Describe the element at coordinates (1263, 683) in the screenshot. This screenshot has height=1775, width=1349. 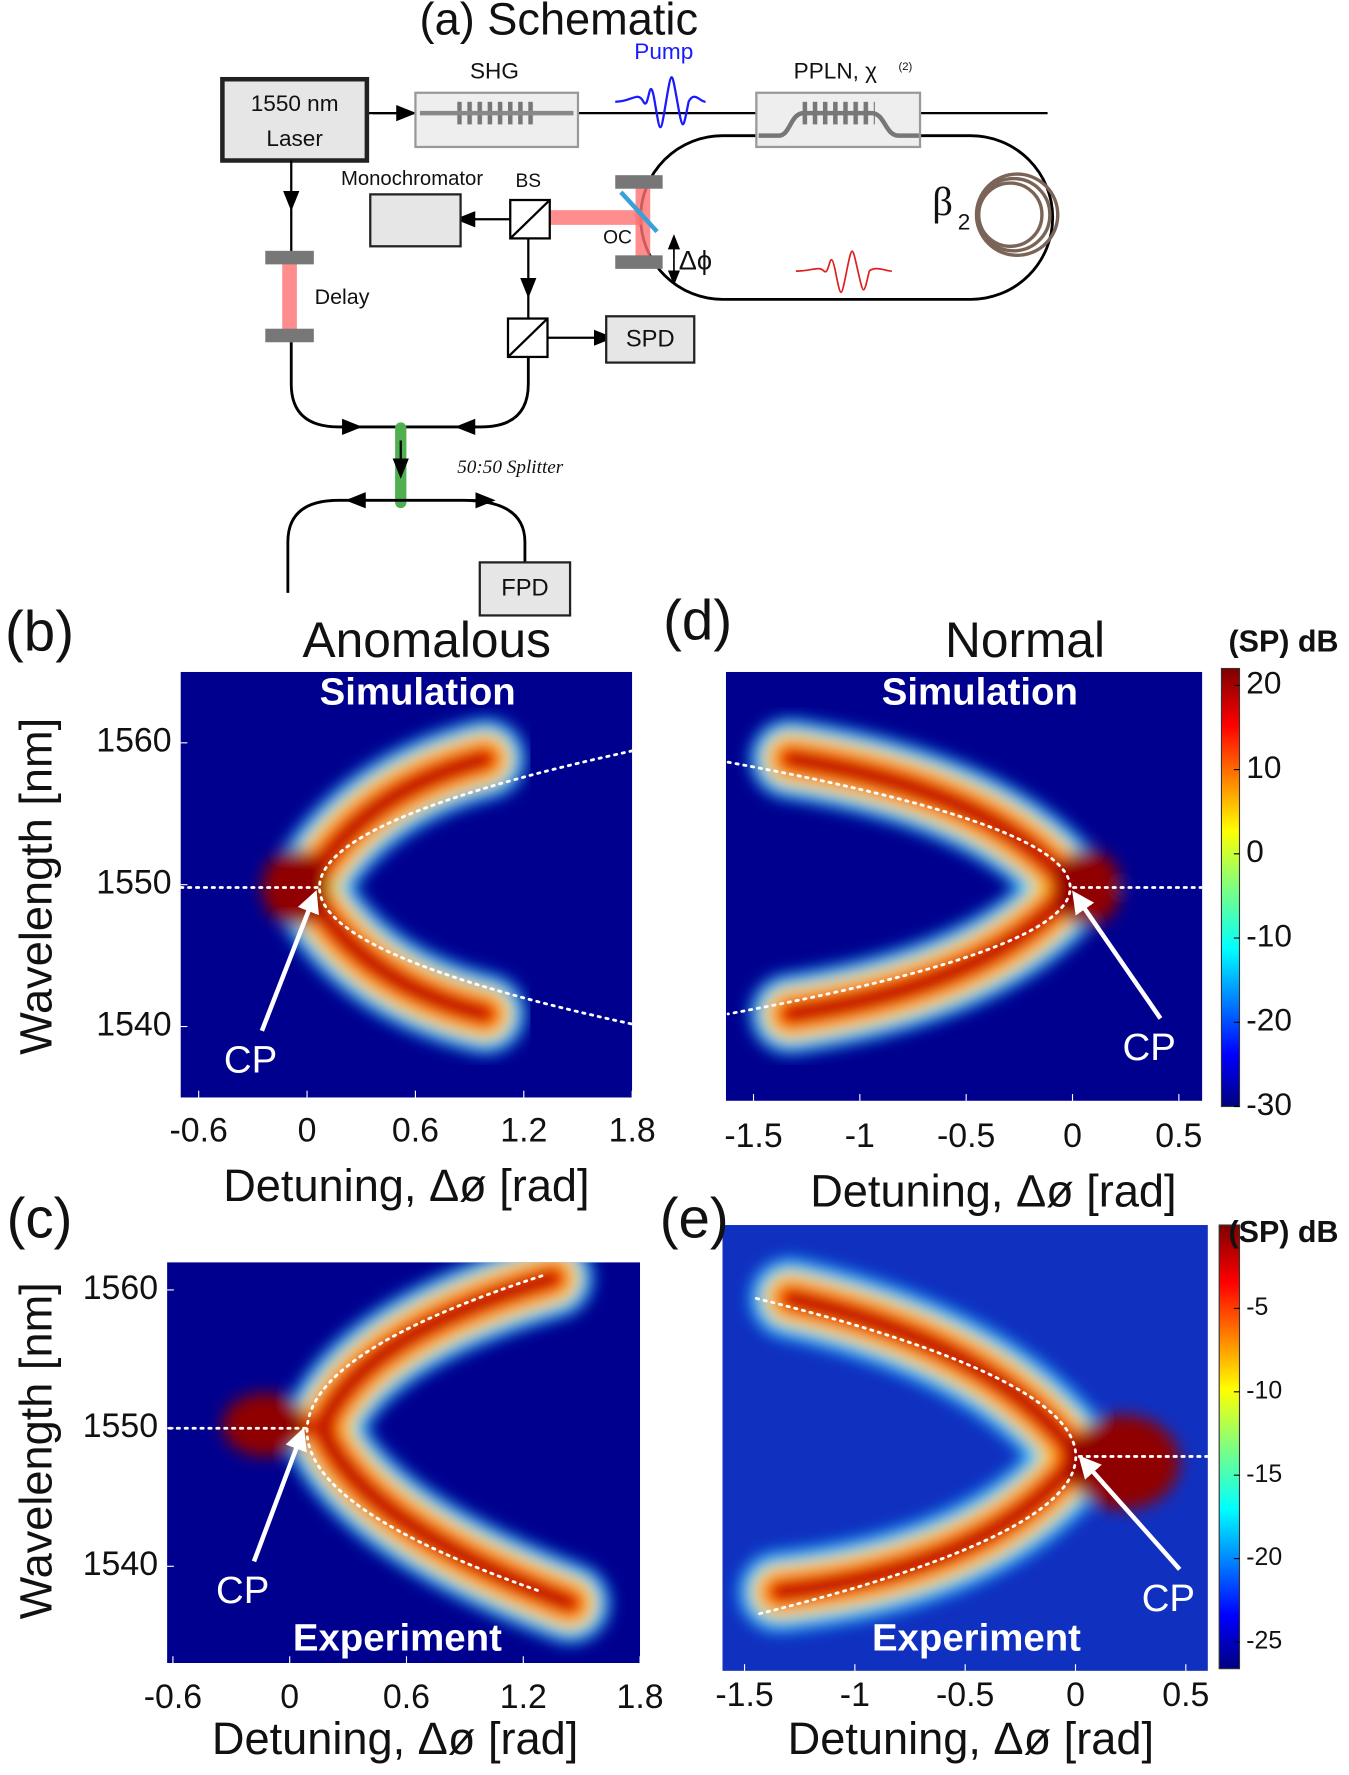
I see `colorbar-tick-label: 20` at that location.